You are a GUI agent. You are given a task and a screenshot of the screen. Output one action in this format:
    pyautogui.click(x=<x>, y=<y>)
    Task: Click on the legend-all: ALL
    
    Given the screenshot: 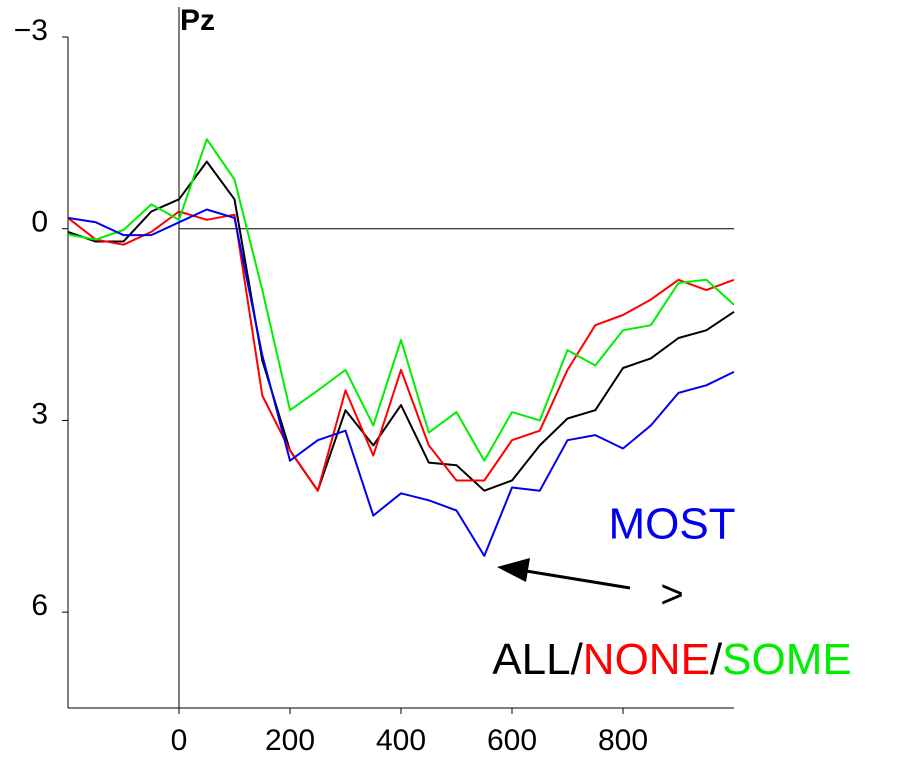 What is the action you would take?
    pyautogui.click(x=531, y=659)
    